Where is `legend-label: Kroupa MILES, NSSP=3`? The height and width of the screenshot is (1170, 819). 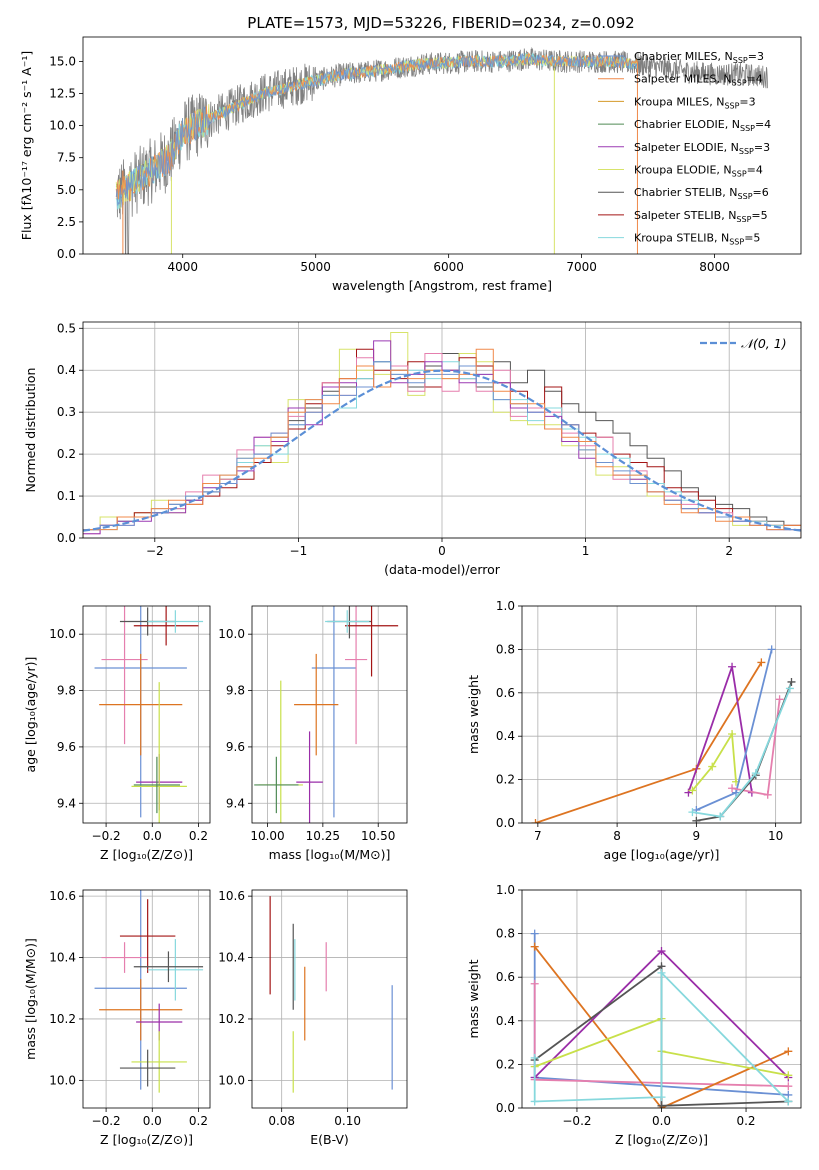
legend-label: Kroupa MILES, NSSP=3 is located at coordinates (695, 102).